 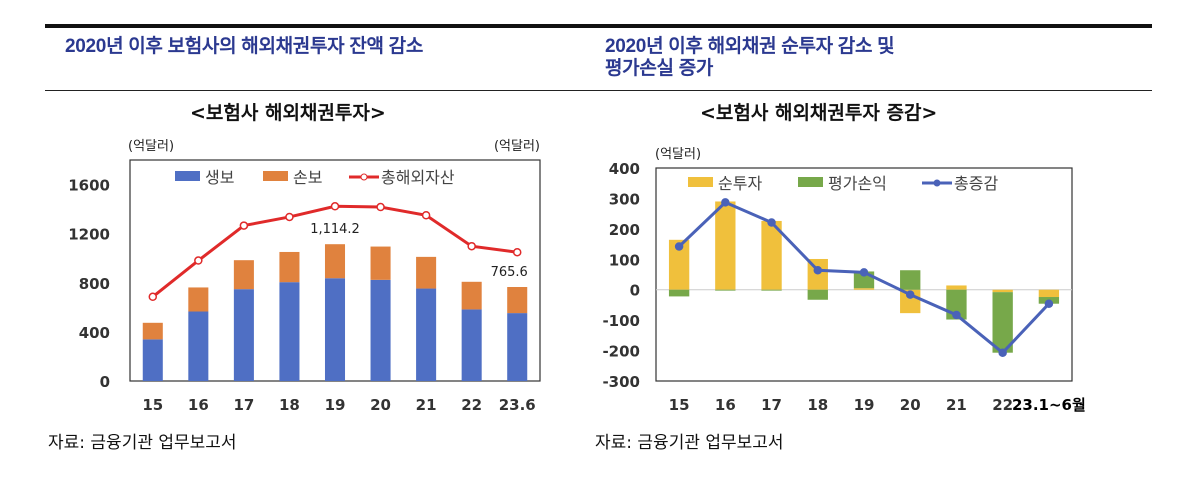 I want to click on legend-label-생보: 생보, so click(x=219, y=177).